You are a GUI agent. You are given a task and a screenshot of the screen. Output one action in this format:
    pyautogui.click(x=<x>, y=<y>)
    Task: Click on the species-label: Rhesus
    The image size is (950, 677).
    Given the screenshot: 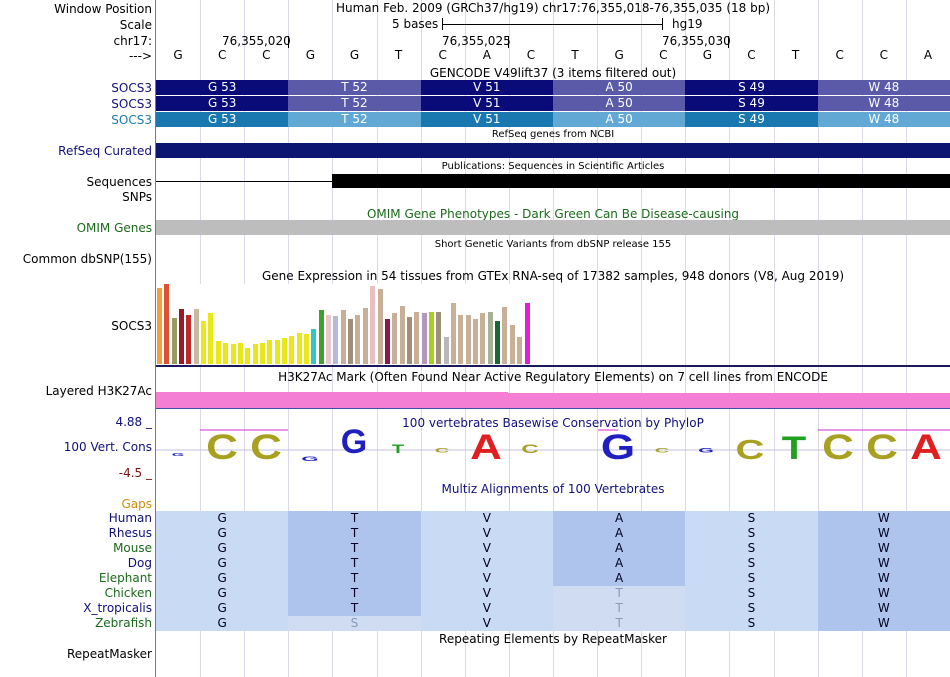 What is the action you would take?
    pyautogui.click(x=130, y=533)
    